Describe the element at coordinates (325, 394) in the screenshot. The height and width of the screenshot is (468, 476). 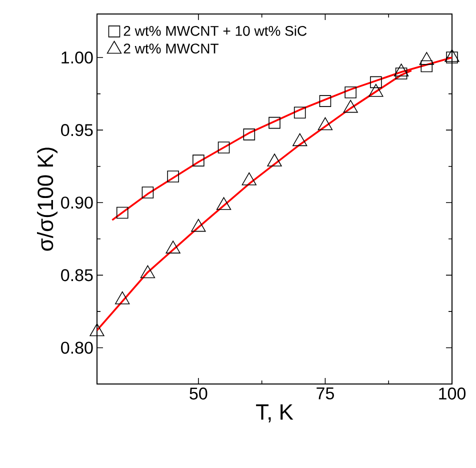
I see `x-tick-label: 75` at that location.